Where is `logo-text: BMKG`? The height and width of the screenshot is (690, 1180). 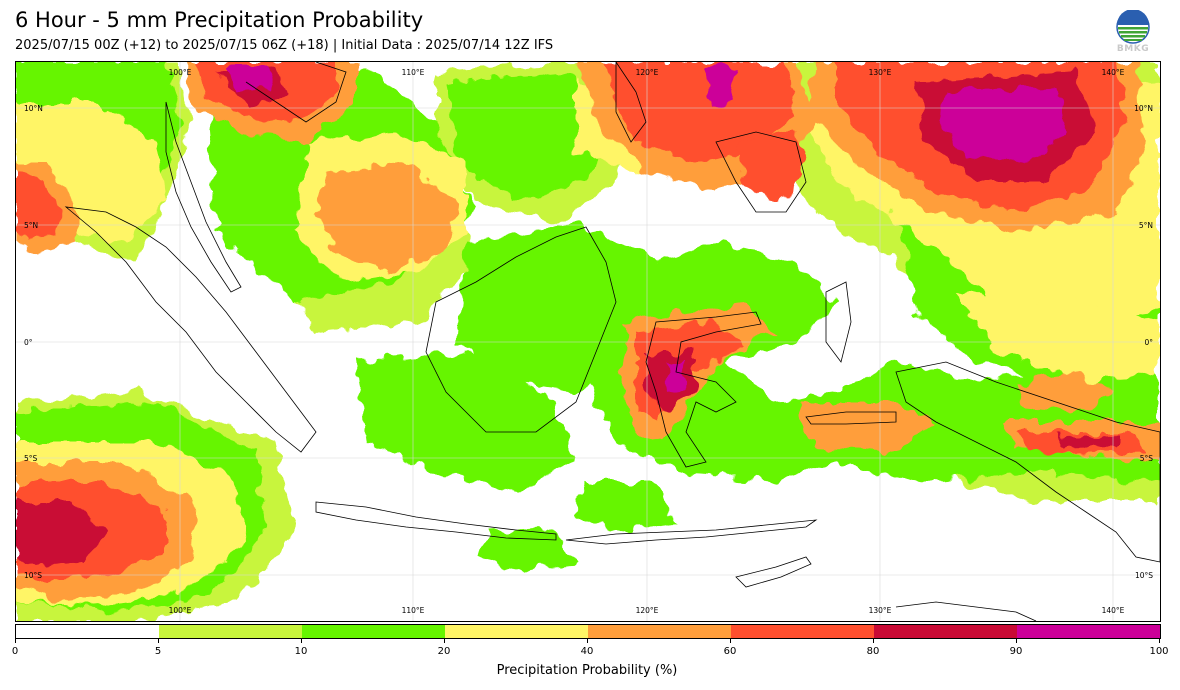
logo-text: BMKG is located at coordinates (1133, 49).